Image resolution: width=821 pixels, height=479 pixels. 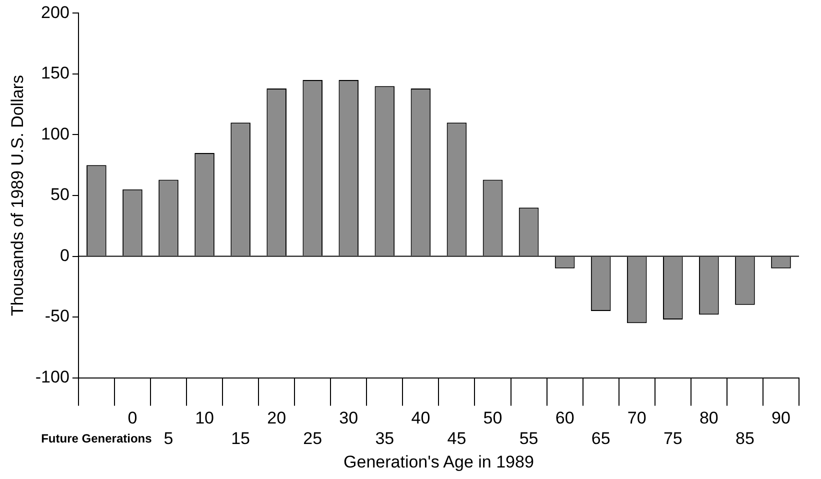 What do you see at coordinates (348, 418) in the screenshot?
I see `x-tick-label: 30` at bounding box center [348, 418].